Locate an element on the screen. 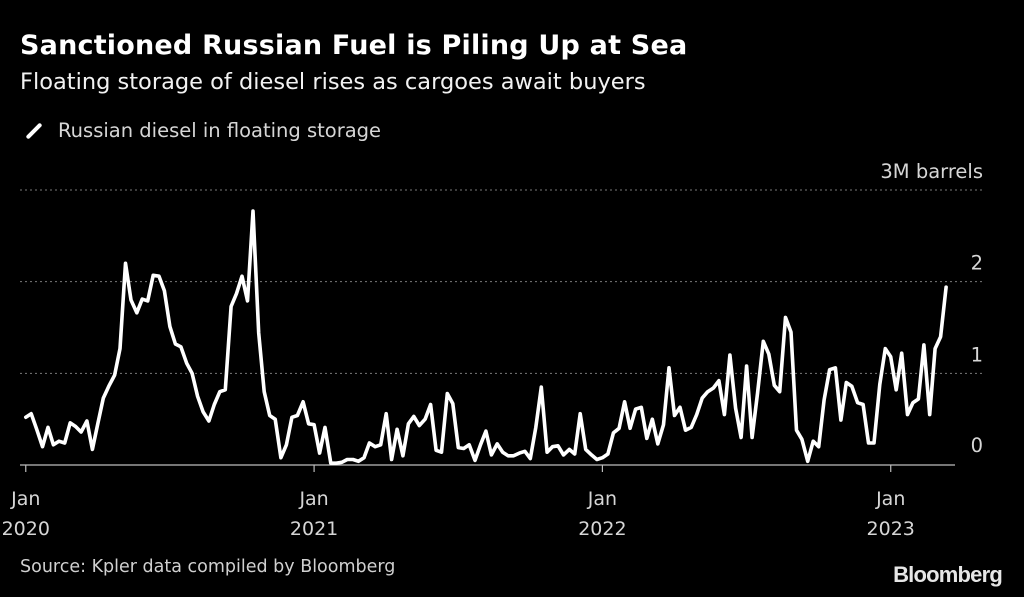 The width and height of the screenshot is (1024, 597). y-tick-label: 1 is located at coordinates (977, 354).